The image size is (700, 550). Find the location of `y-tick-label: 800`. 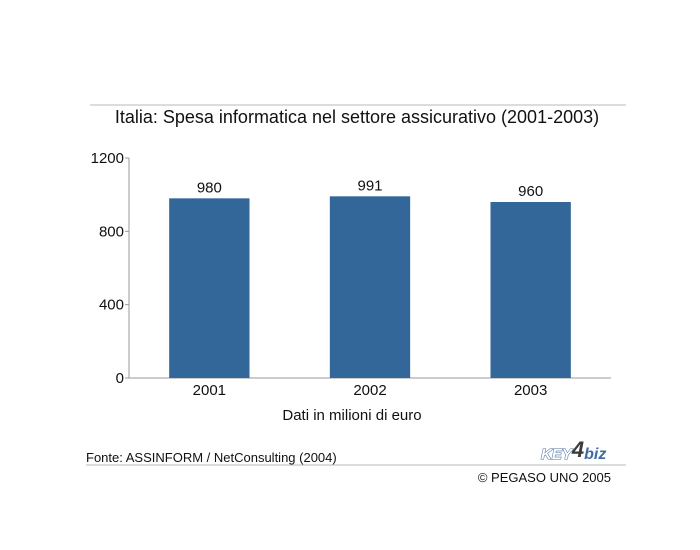

y-tick-label: 800 is located at coordinates (111, 231).